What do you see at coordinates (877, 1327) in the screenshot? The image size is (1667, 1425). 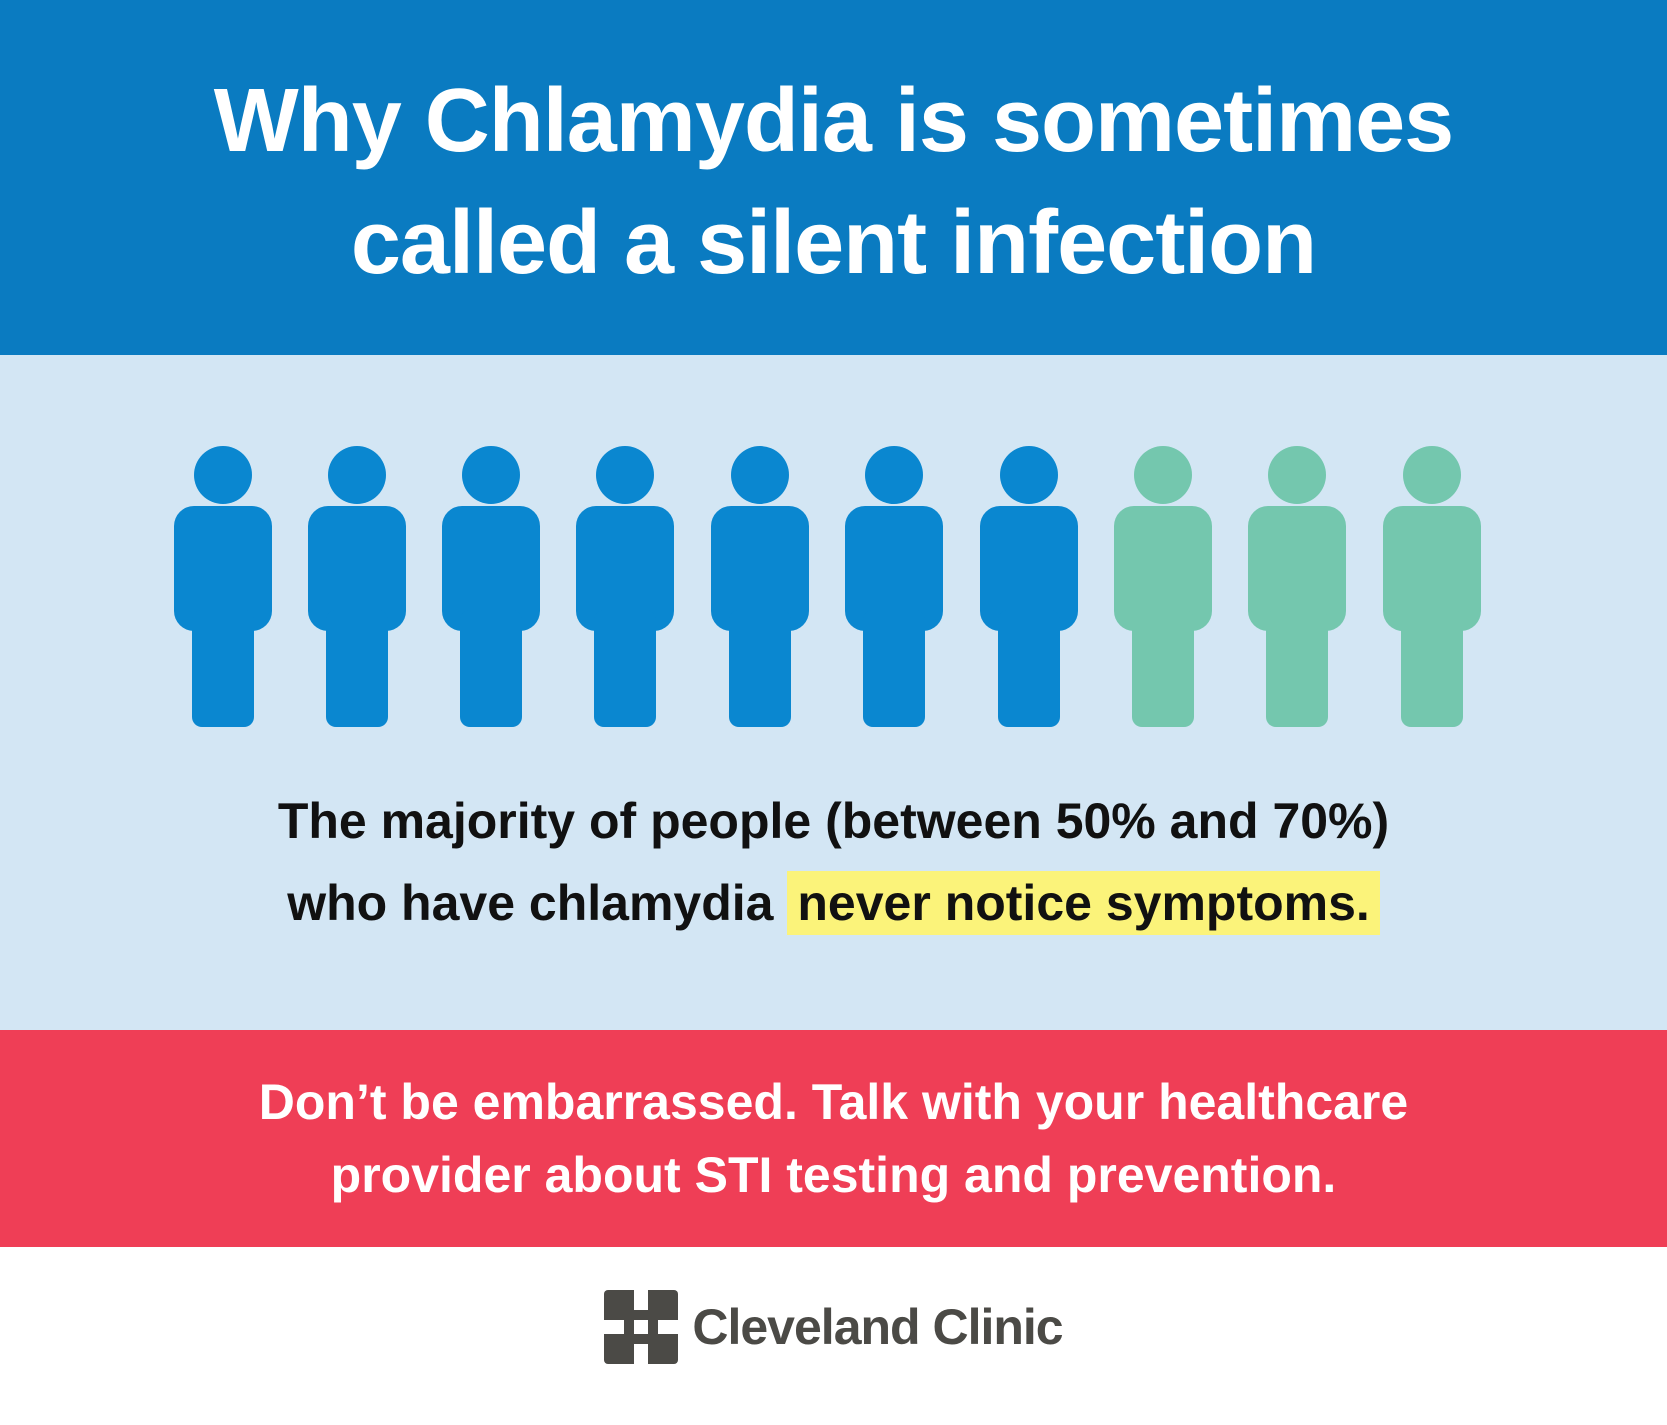 I see `brand-name: Cleveland Clinic` at bounding box center [877, 1327].